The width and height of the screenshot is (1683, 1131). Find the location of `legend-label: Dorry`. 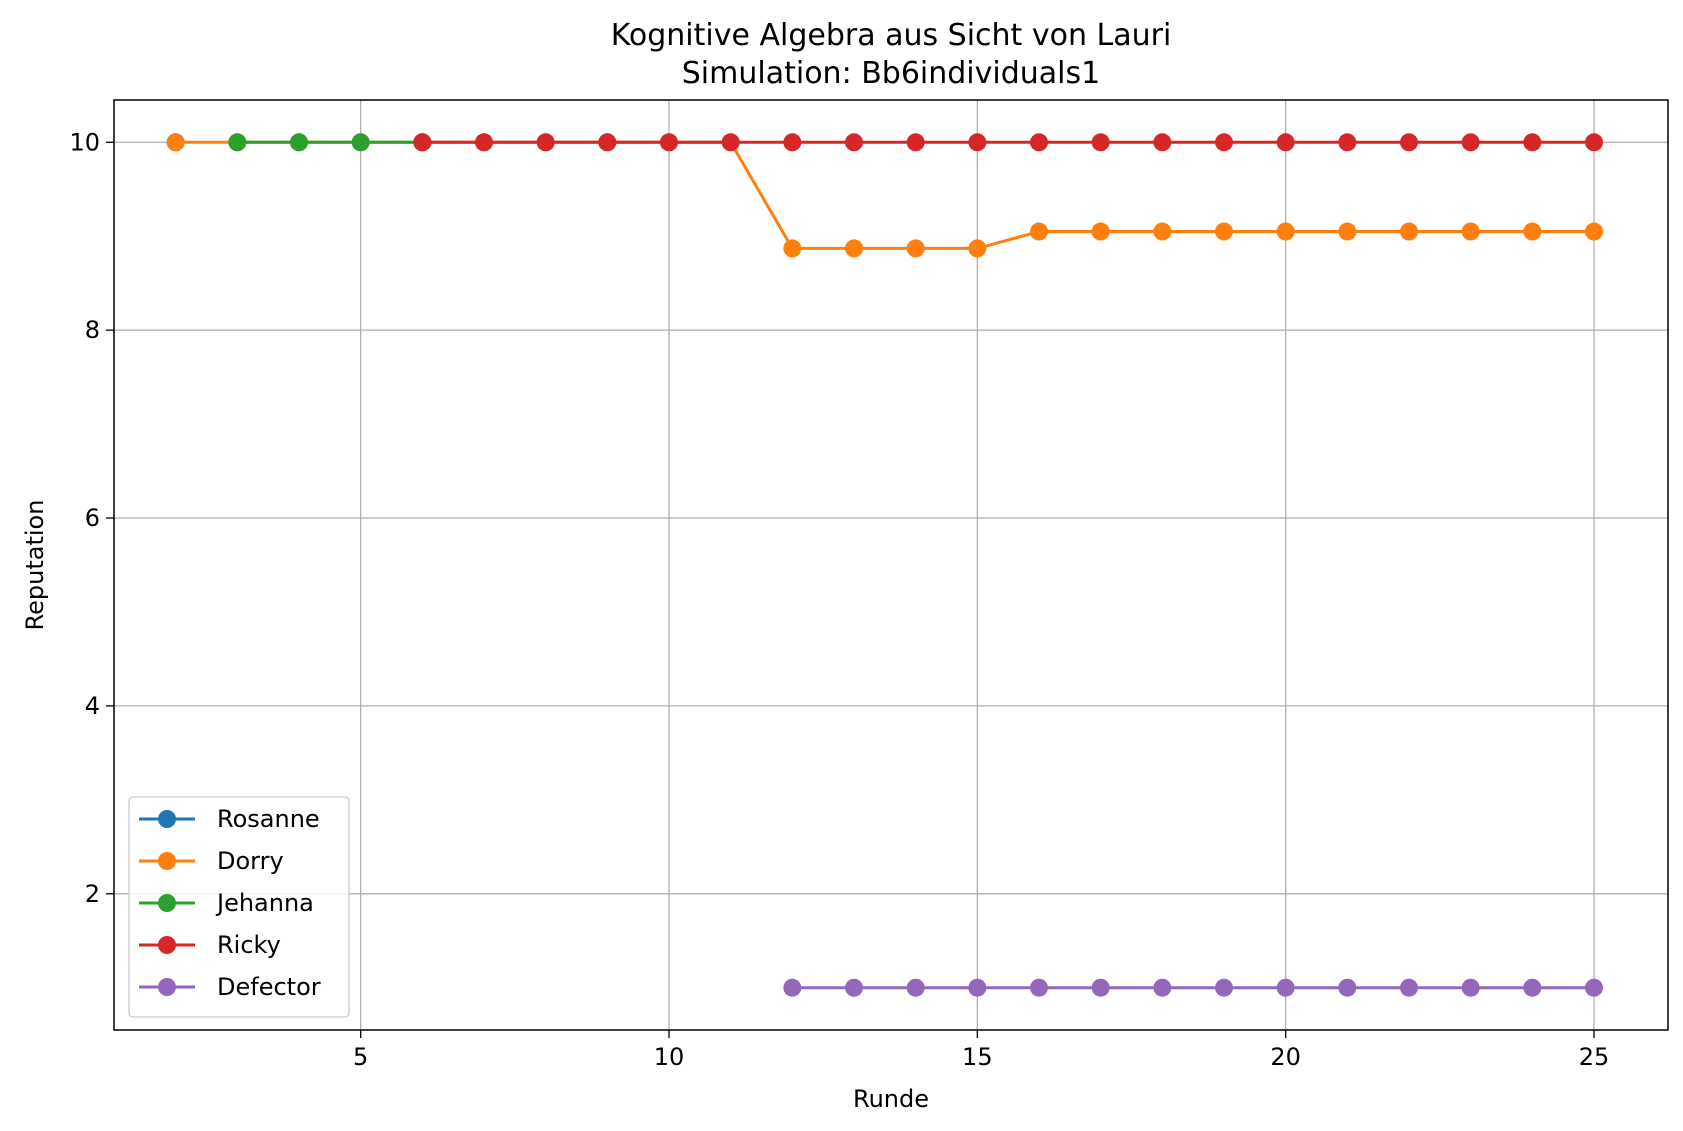

legend-label: Dorry is located at coordinates (250, 861).